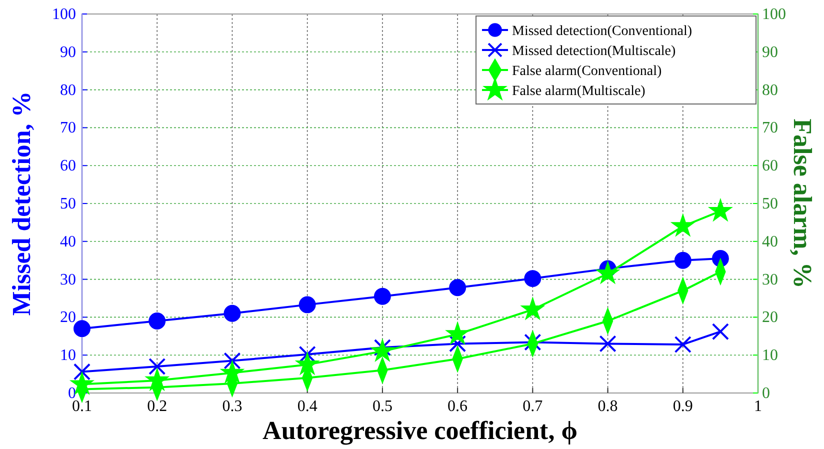 This screenshot has width=824, height=449. I want to click on x-tick-label: 0.2, so click(157, 406).